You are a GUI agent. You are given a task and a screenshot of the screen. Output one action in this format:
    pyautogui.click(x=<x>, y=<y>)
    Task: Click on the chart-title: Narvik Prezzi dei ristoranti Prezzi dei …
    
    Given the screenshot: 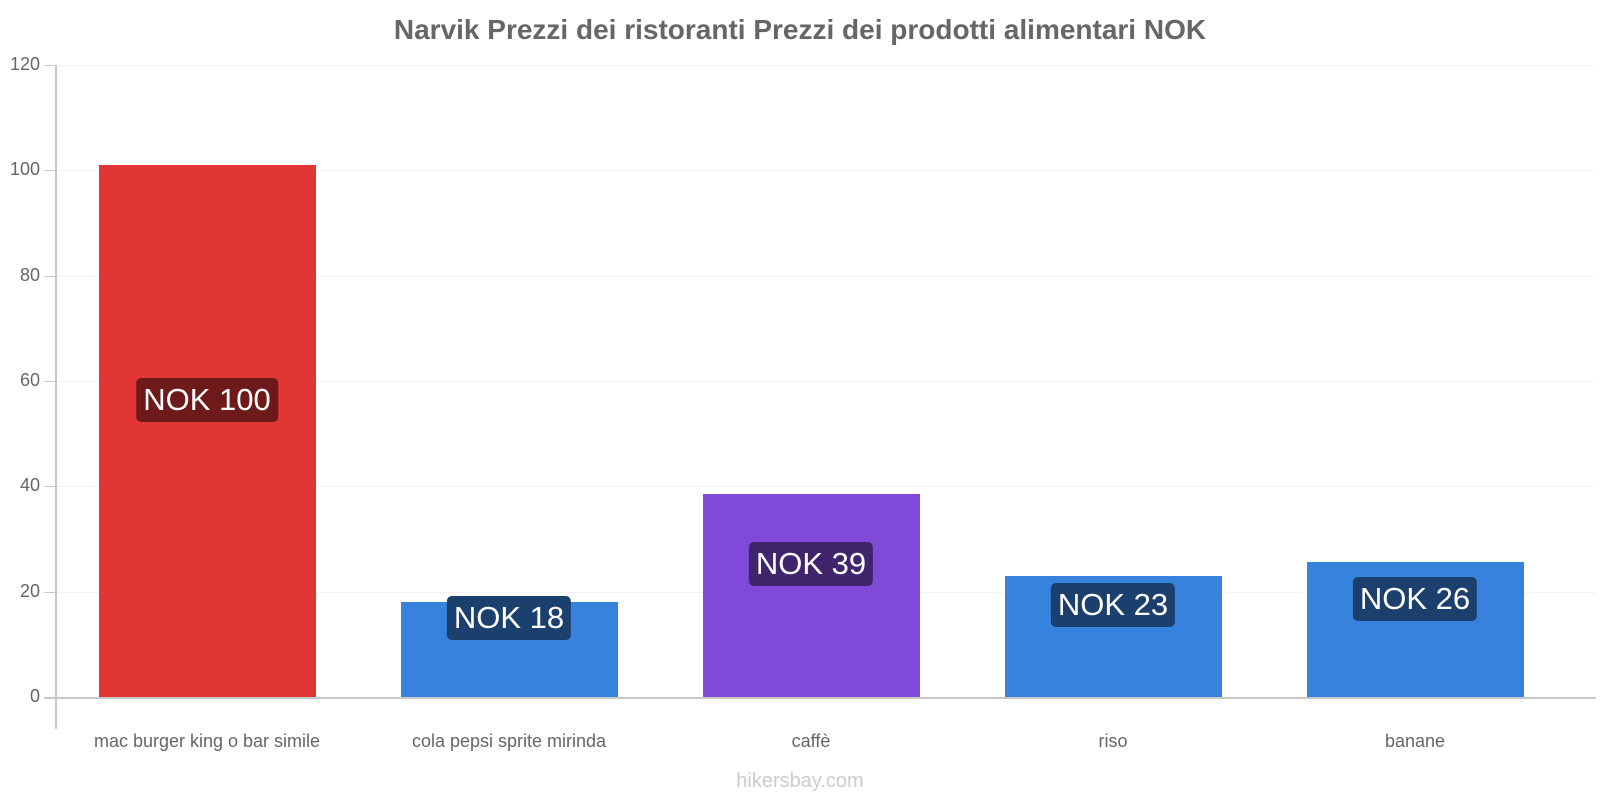 What is the action you would take?
    pyautogui.click(x=800, y=29)
    